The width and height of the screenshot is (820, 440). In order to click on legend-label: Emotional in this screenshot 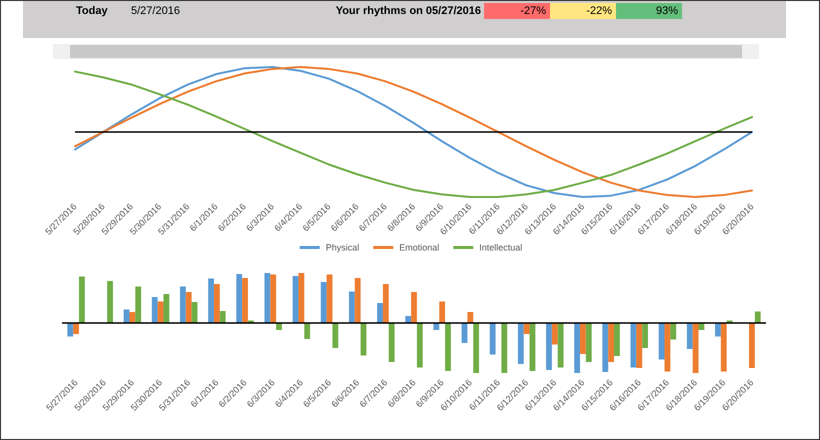, I will do `click(419, 247)`.